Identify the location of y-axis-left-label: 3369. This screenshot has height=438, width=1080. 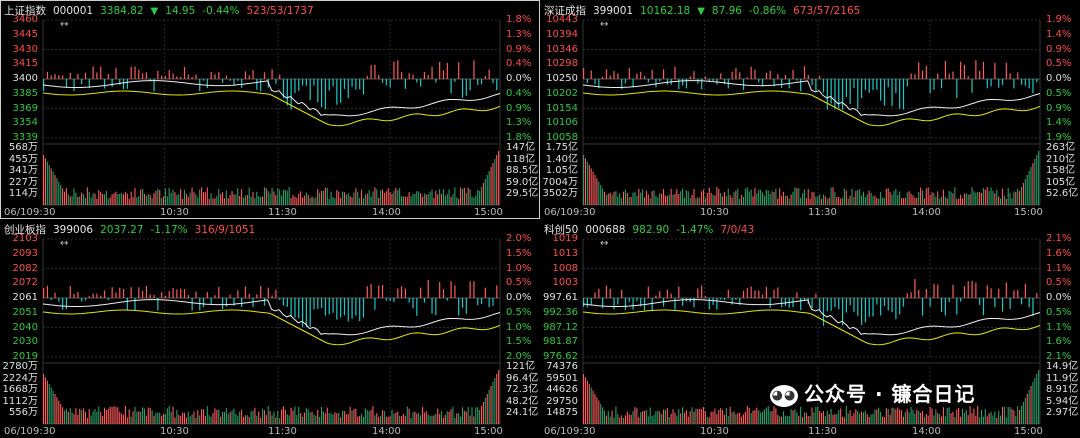
(25, 108).